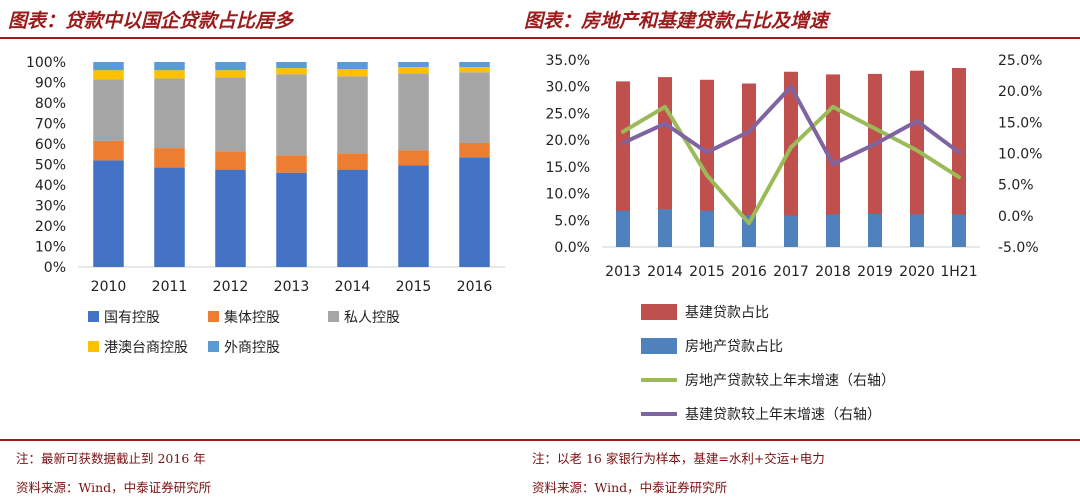 The image size is (1080, 499). I want to click on y-left-tick-label: 30.0%, so click(568, 88).